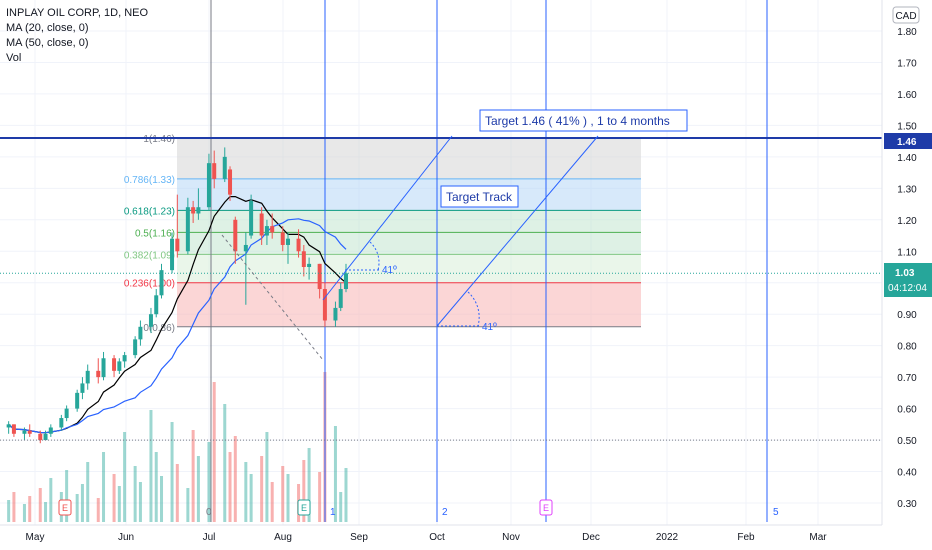 This screenshot has height=550, width=932. Describe the element at coordinates (517, 231) in the screenshot. I see `lower-channel-line` at that location.